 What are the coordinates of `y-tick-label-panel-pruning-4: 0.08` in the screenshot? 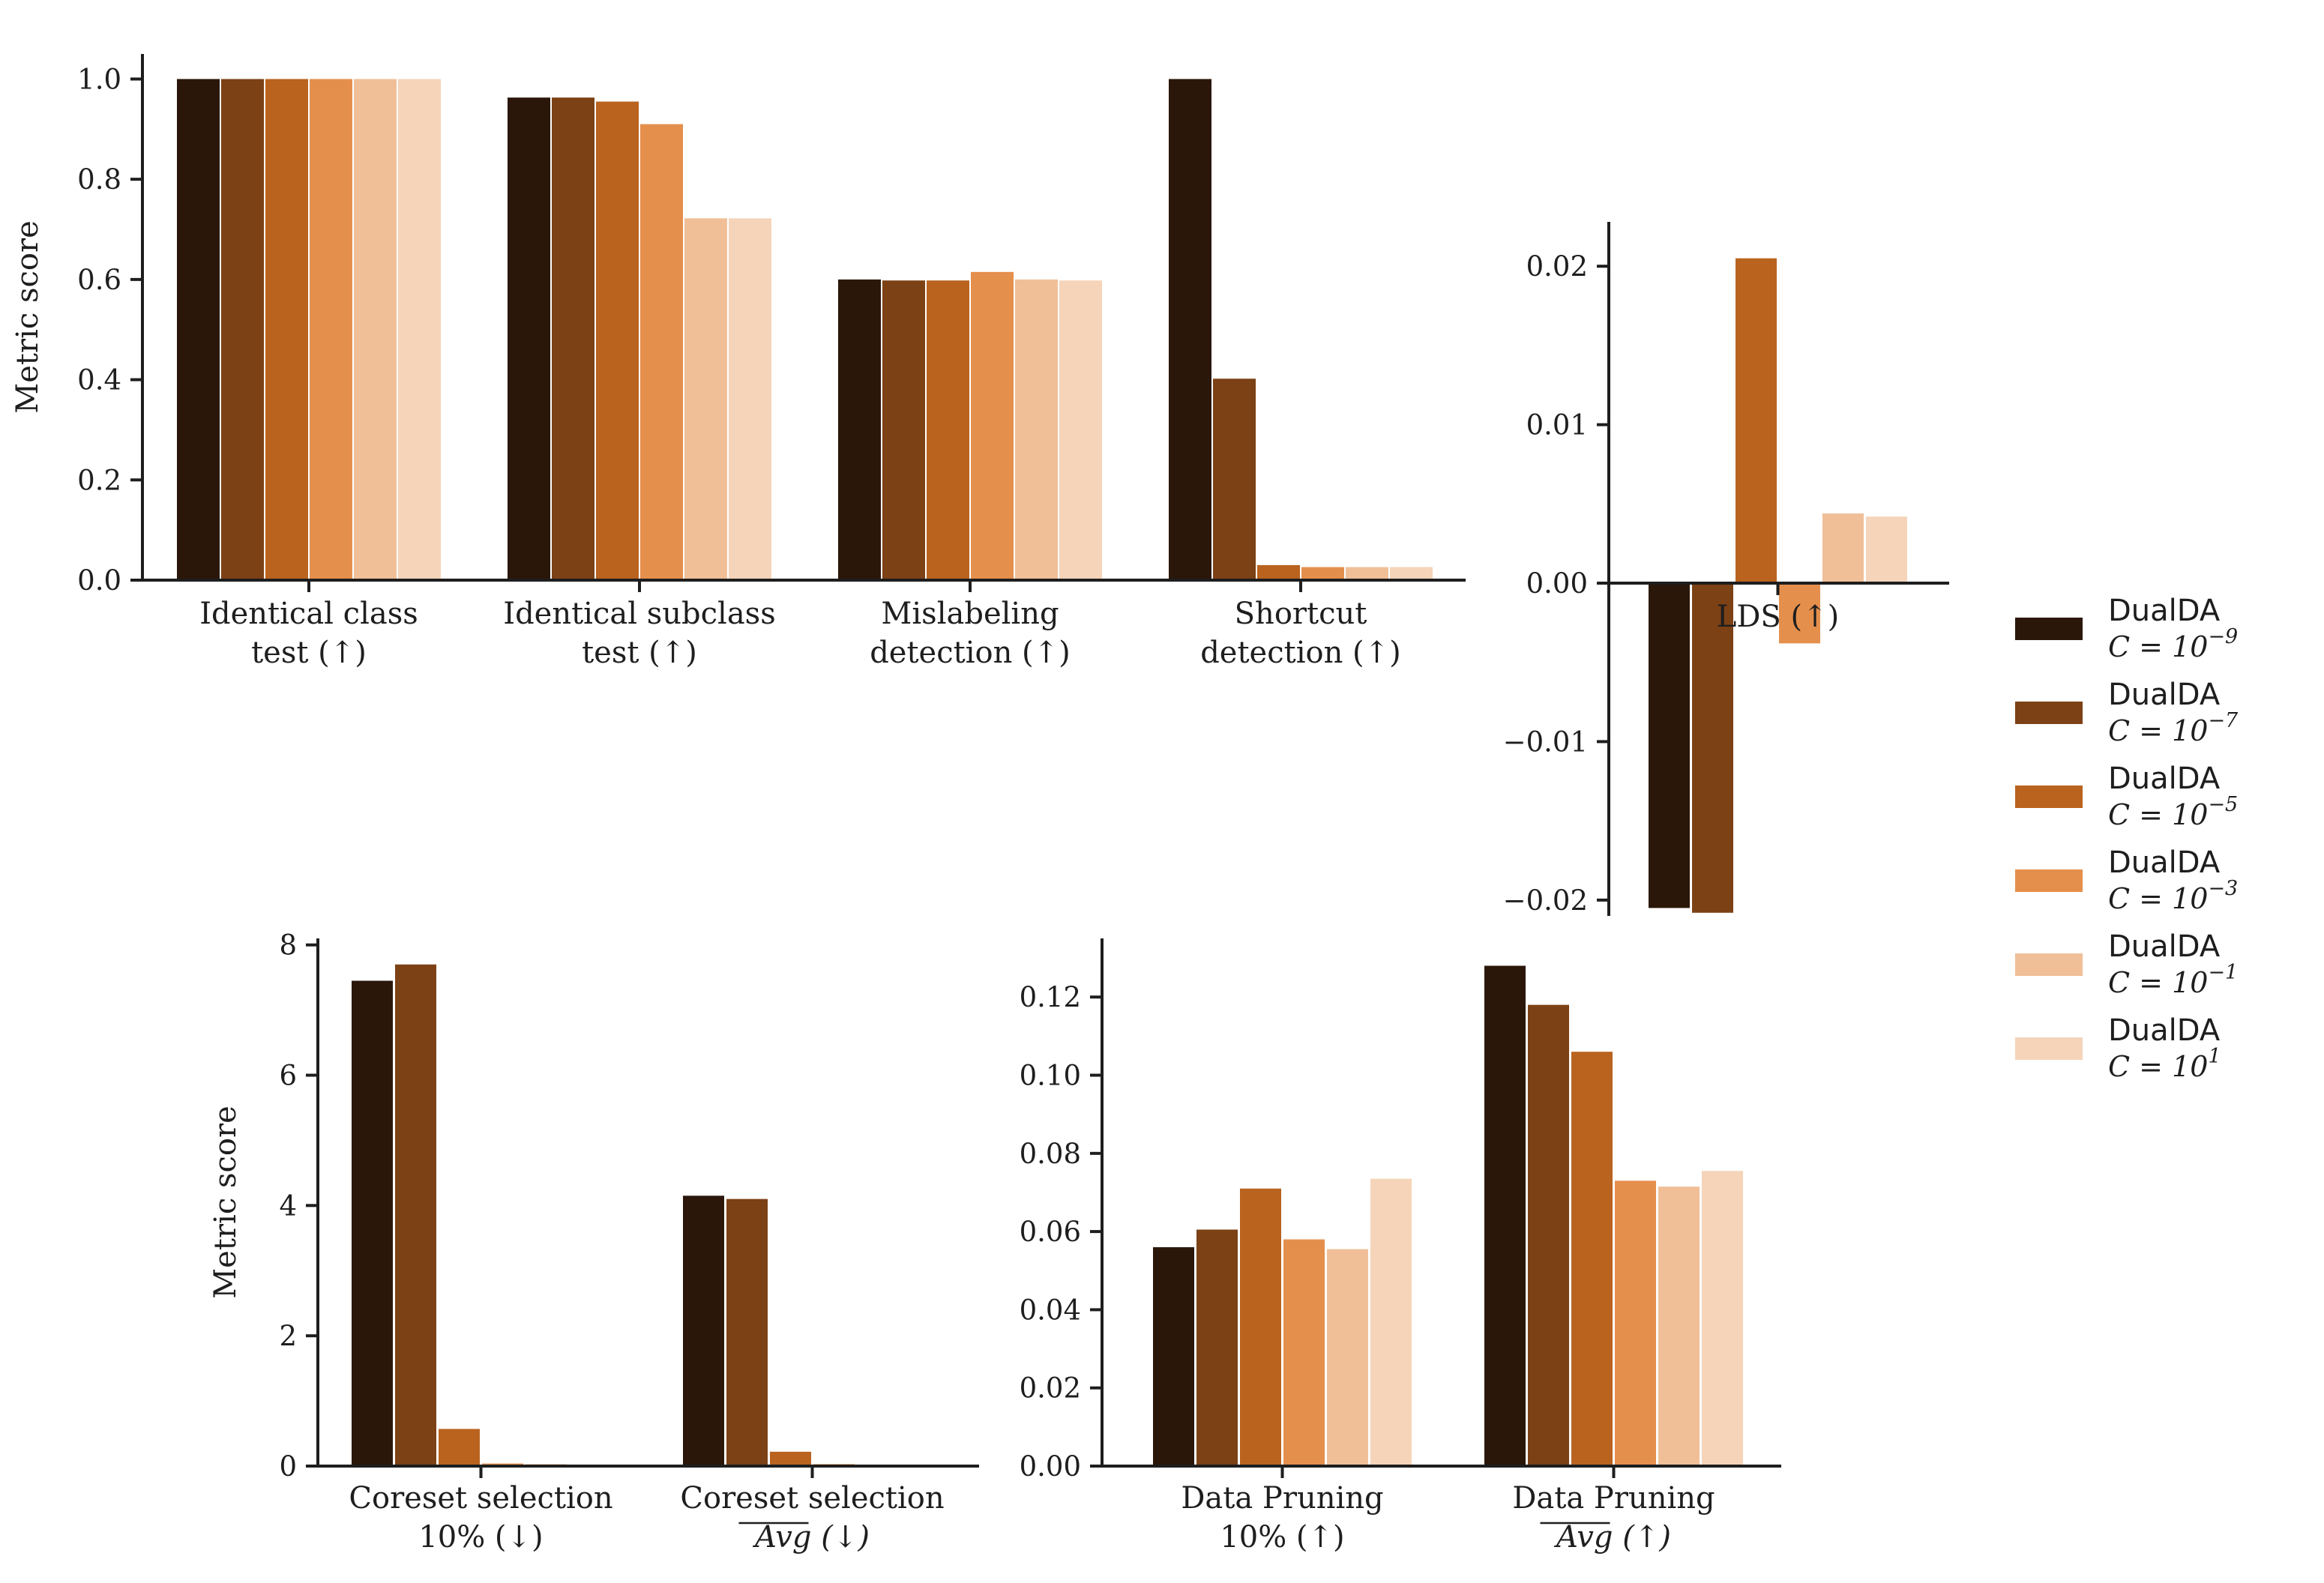 It's located at (1050, 1154).